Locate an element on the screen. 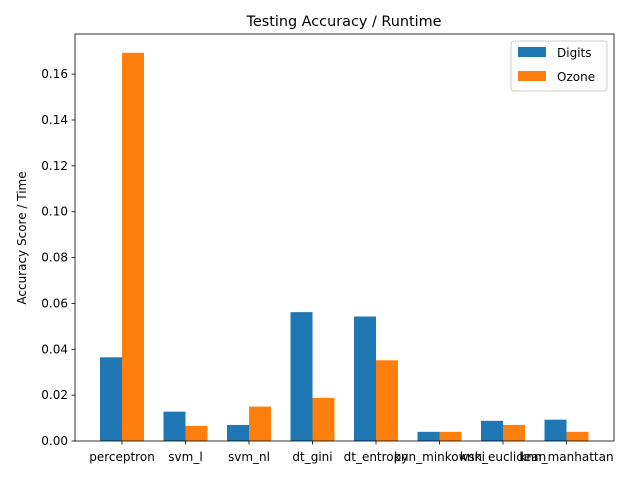 This screenshot has height=484, width=640. bar-ozone-dt_gini is located at coordinates (323, 419).